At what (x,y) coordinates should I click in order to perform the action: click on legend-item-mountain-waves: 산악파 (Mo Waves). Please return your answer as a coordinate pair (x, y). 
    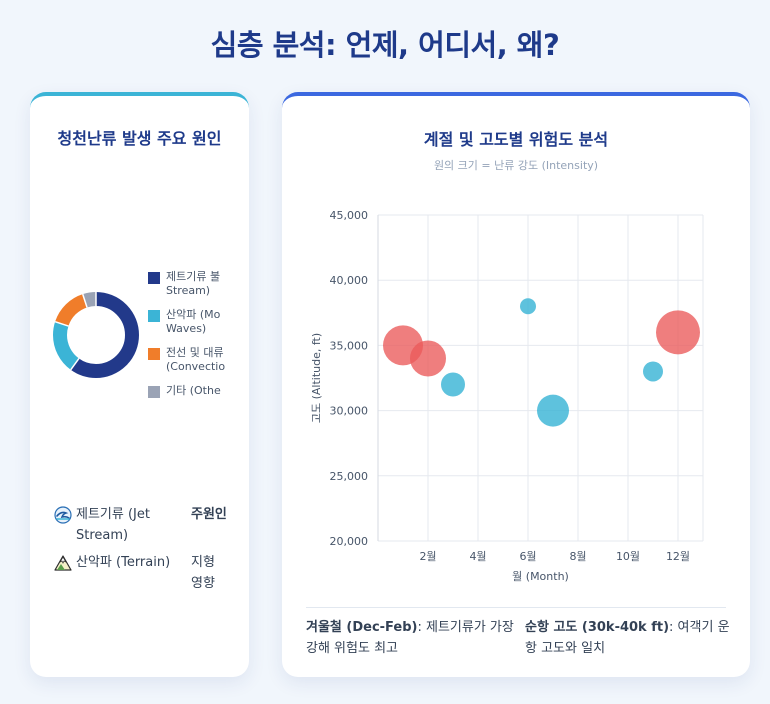
    Looking at the image, I should click on (187, 322).